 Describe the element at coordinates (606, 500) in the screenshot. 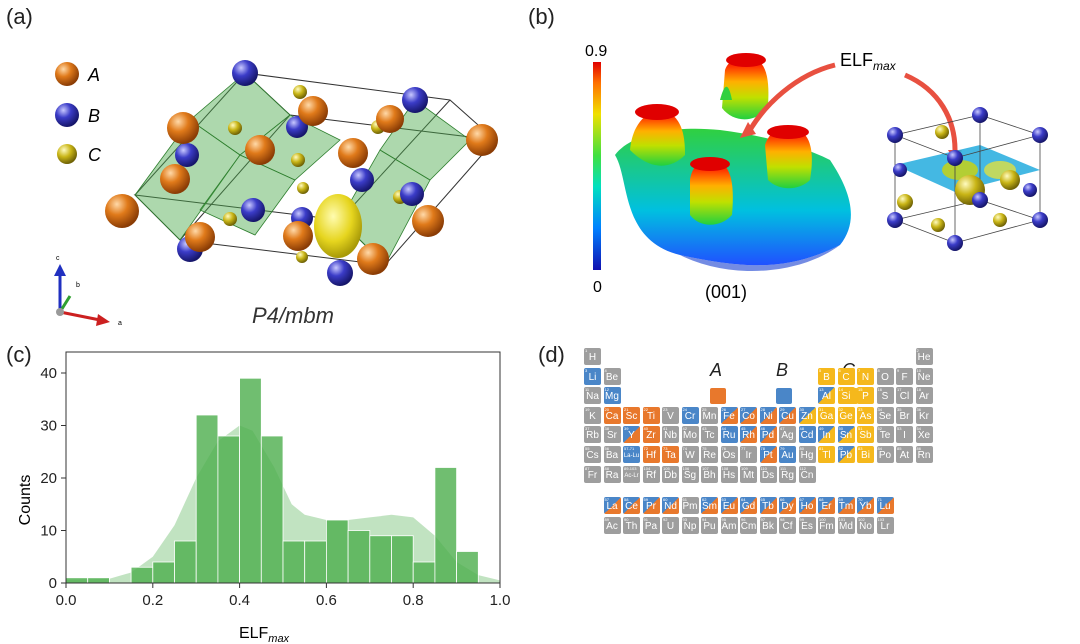

I see `element-number: 57` at that location.